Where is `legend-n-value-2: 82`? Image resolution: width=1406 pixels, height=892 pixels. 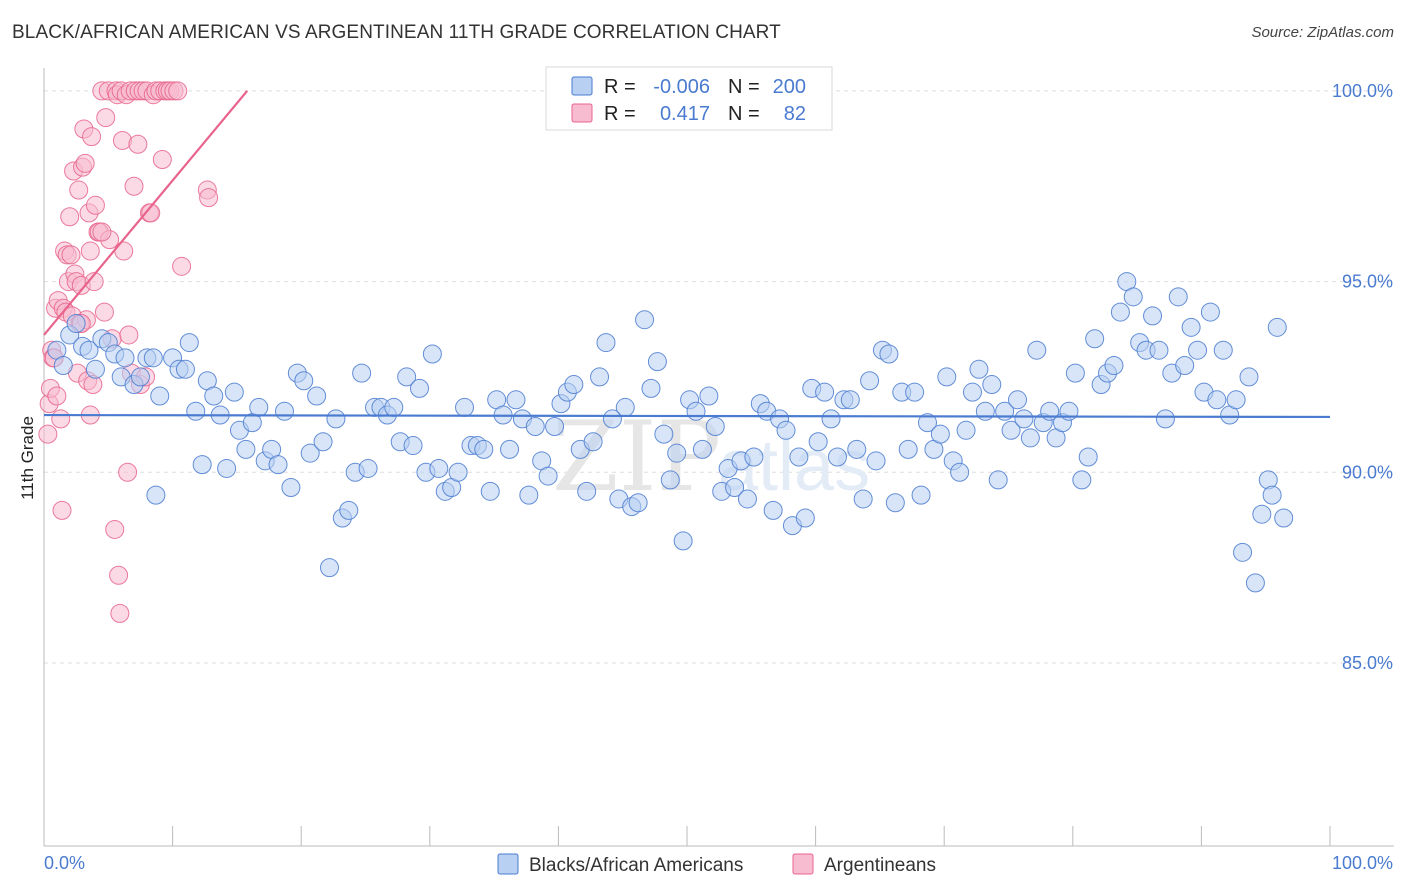 legend-n-value-2: 82 is located at coordinates (795, 114).